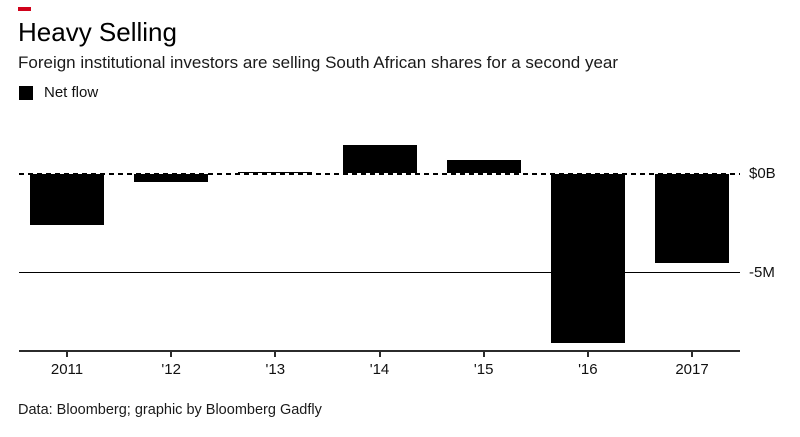  Describe the element at coordinates (67, 369) in the screenshot. I see `x-tick-label: 2011` at that location.